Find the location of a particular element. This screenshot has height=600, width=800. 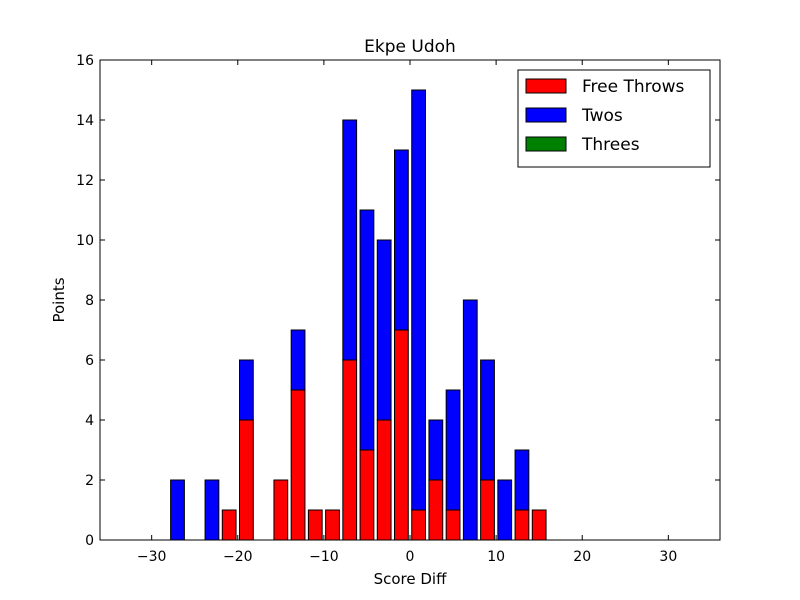

y-tick-label: 0 is located at coordinates (89, 541).